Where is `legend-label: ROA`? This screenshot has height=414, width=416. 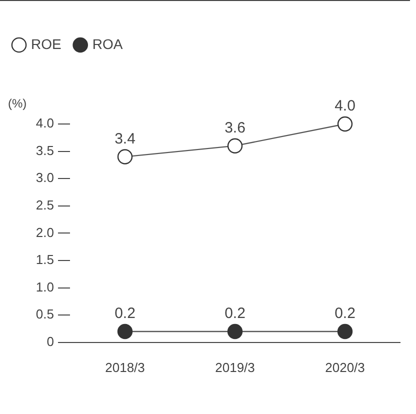 legend-label: ROA is located at coordinates (108, 44).